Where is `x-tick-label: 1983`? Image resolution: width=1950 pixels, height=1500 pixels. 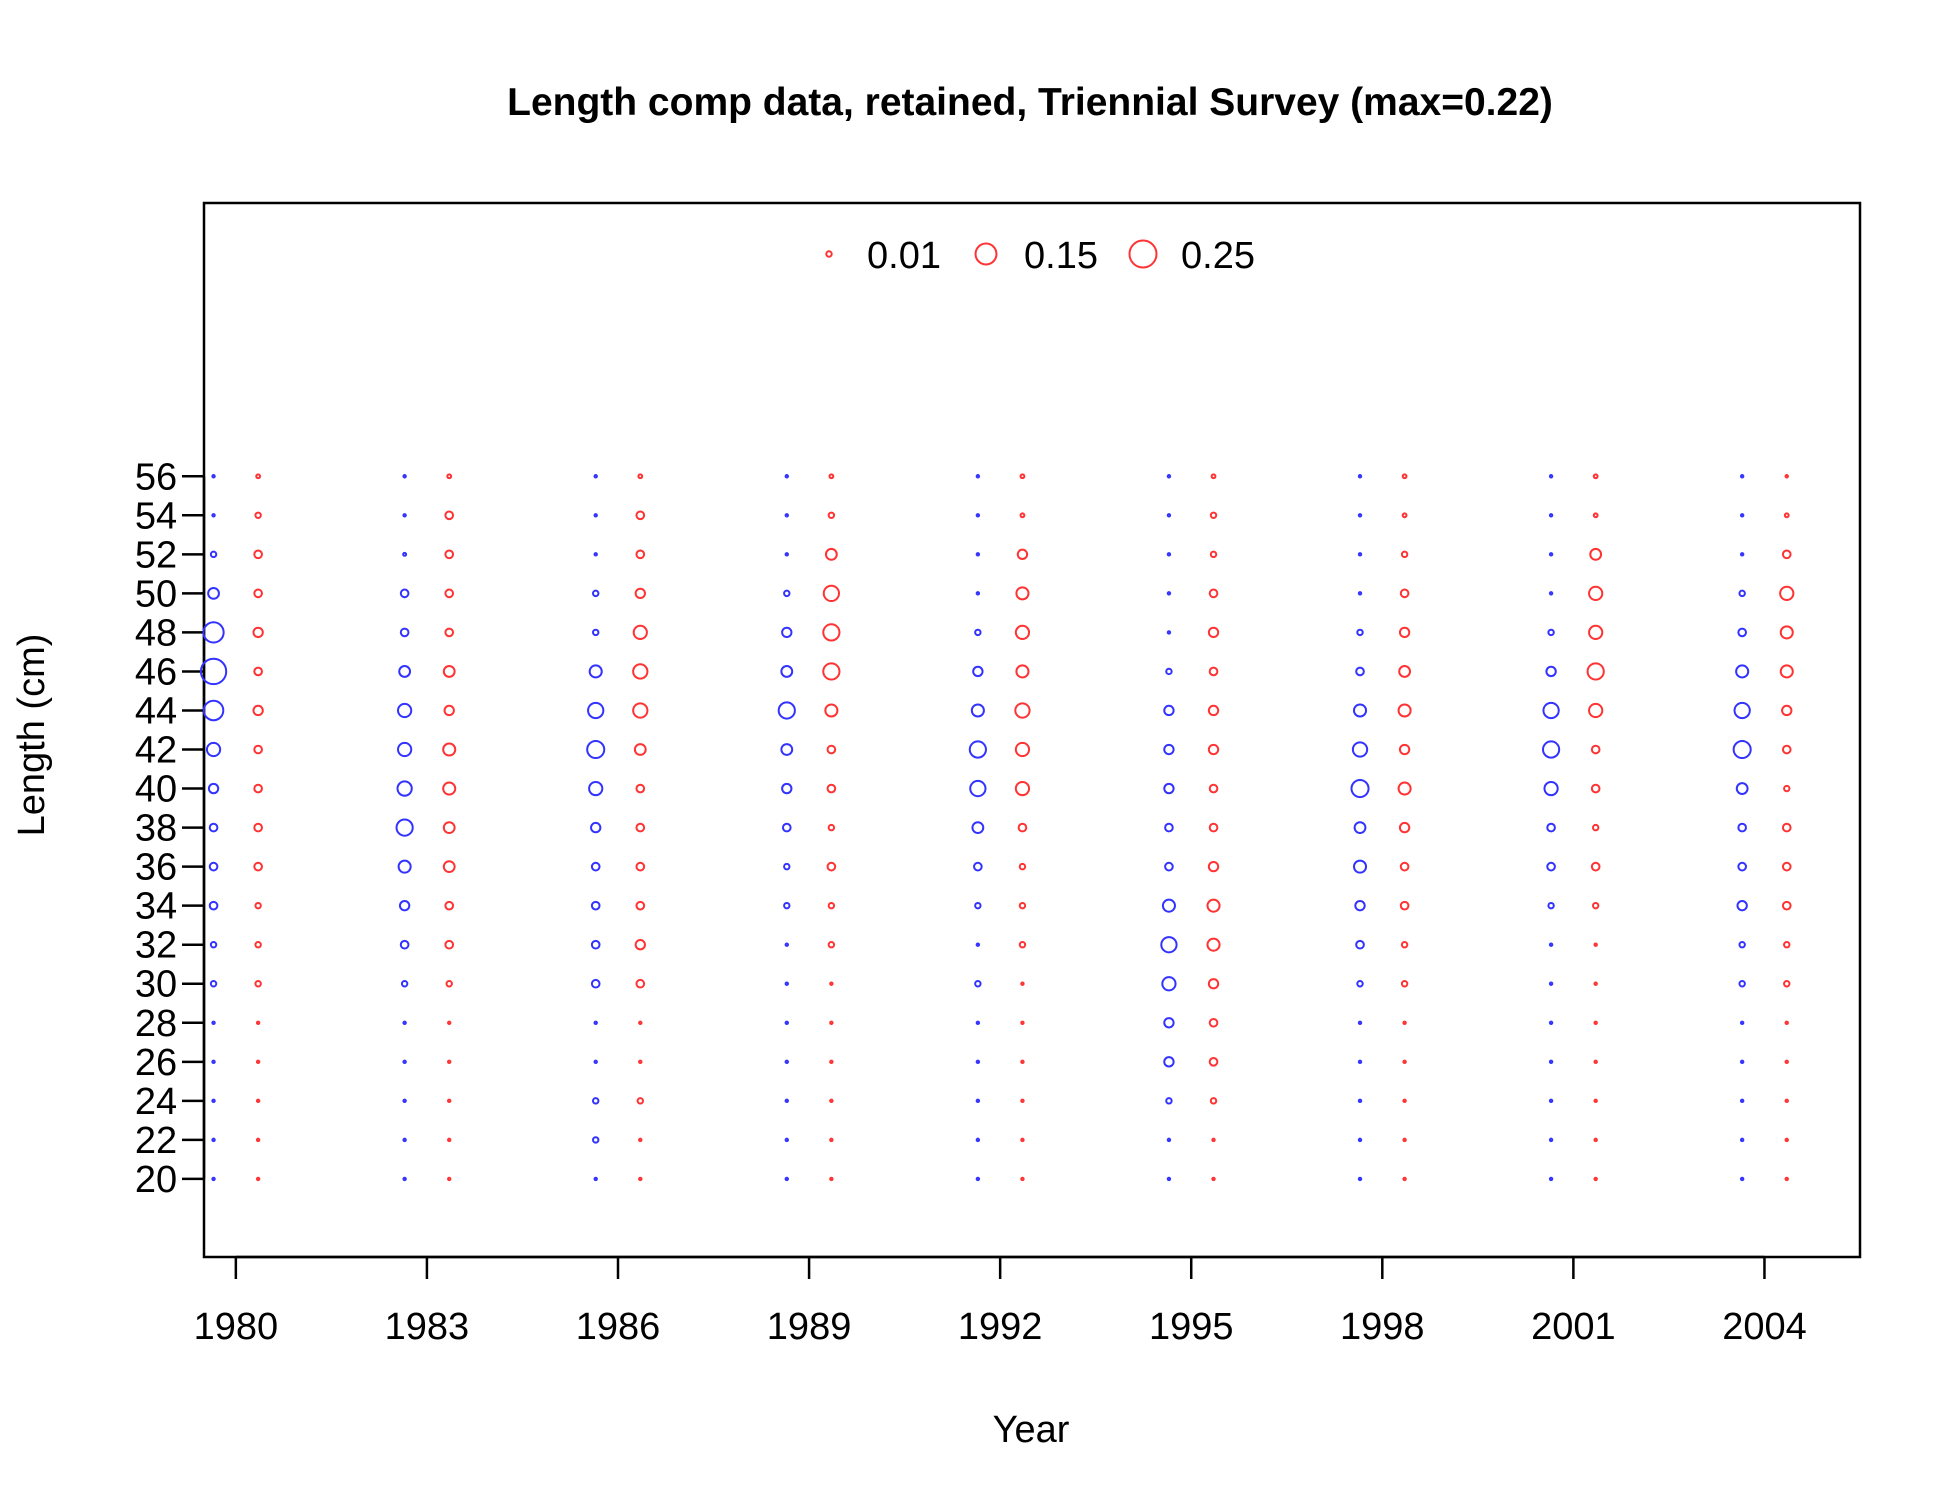 x-tick-label: 1983 is located at coordinates (427, 1327).